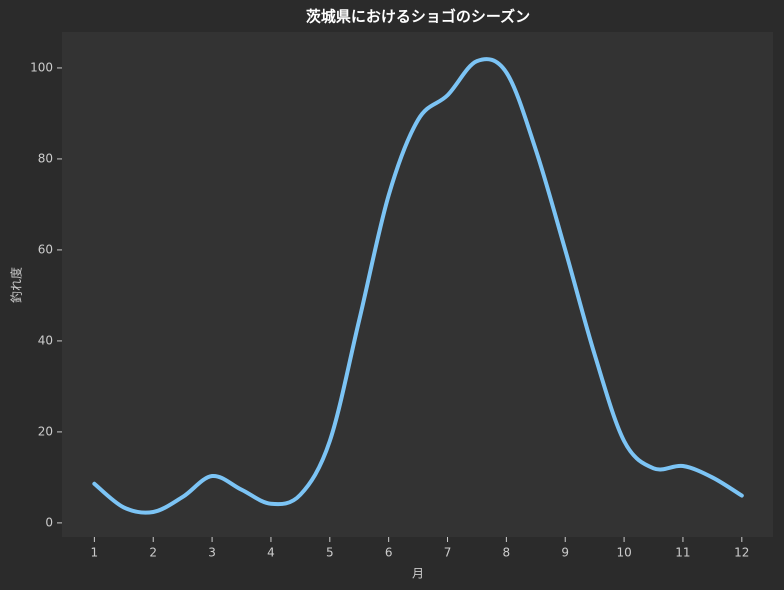 Image resolution: width=784 pixels, height=590 pixels. I want to click on x-tick-label: 1, so click(95, 553).